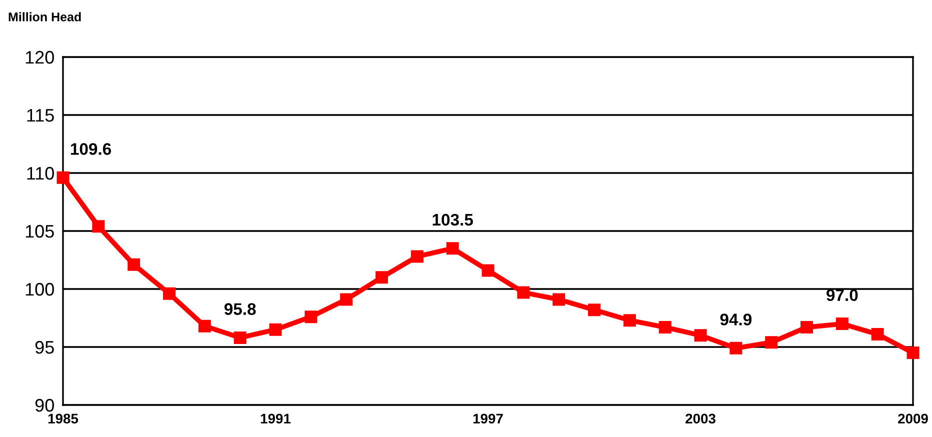  Describe the element at coordinates (40, 57) in the screenshot. I see `y-tick-label: 120` at that location.